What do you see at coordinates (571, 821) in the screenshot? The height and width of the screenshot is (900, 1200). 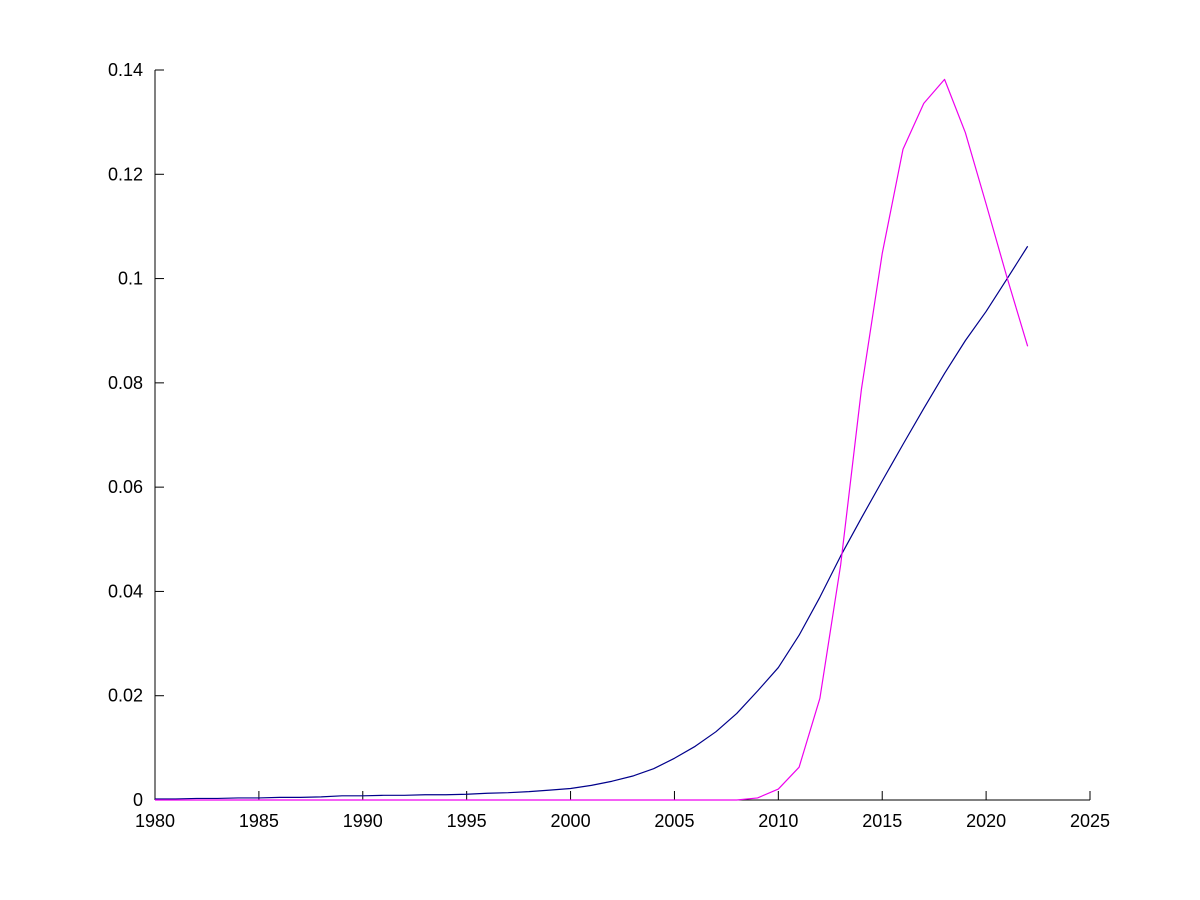 I see `x-tick-label: 2000` at bounding box center [571, 821].